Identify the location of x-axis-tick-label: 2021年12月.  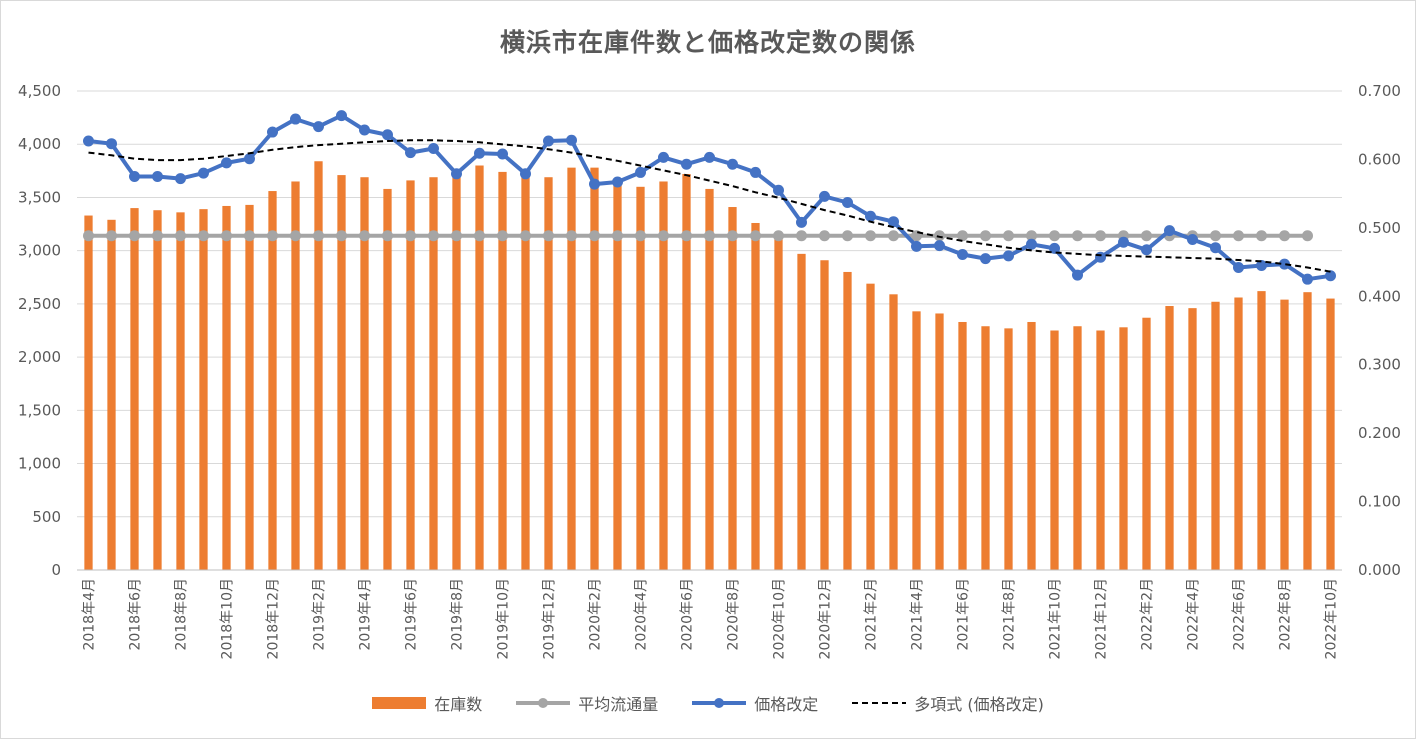
(1102, 618).